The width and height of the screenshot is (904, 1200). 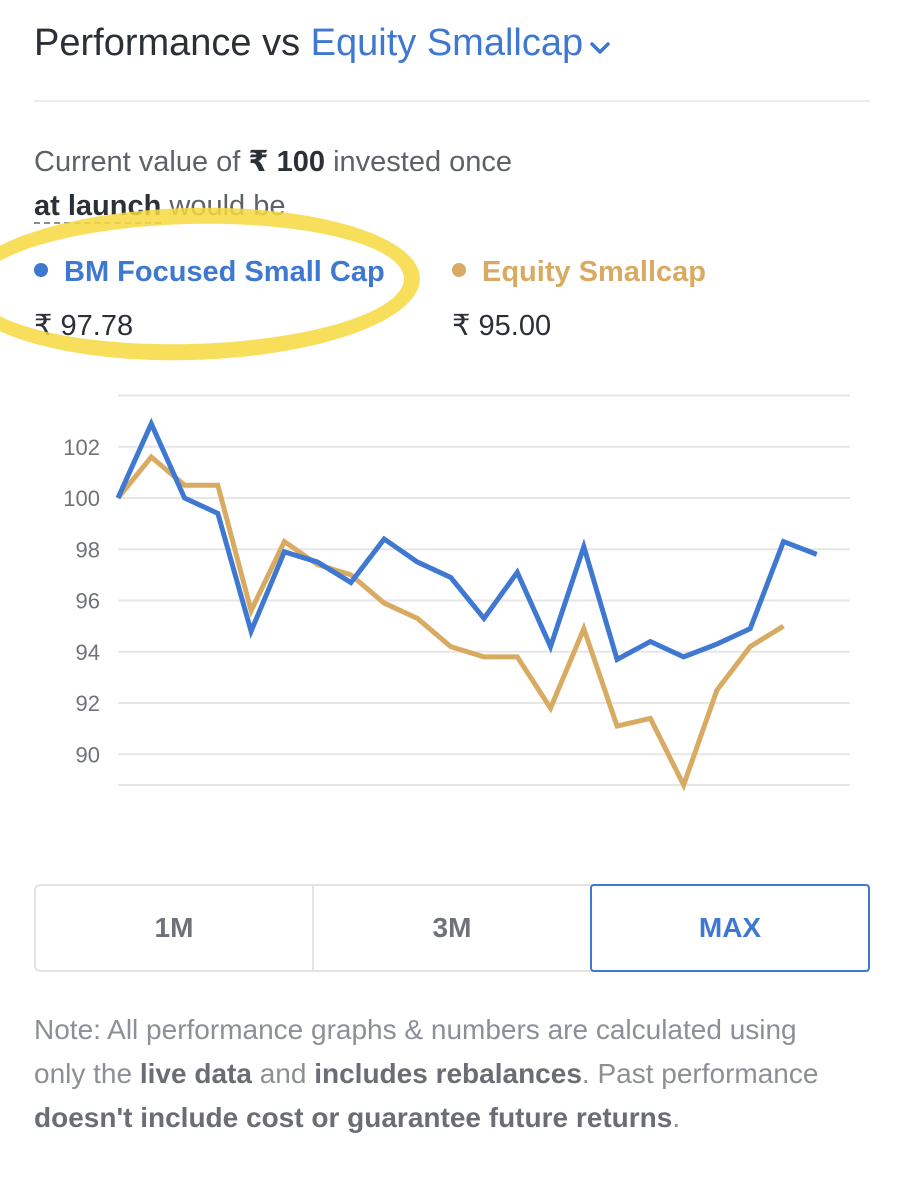 What do you see at coordinates (81, 498) in the screenshot?
I see `y-tick-label: 100` at bounding box center [81, 498].